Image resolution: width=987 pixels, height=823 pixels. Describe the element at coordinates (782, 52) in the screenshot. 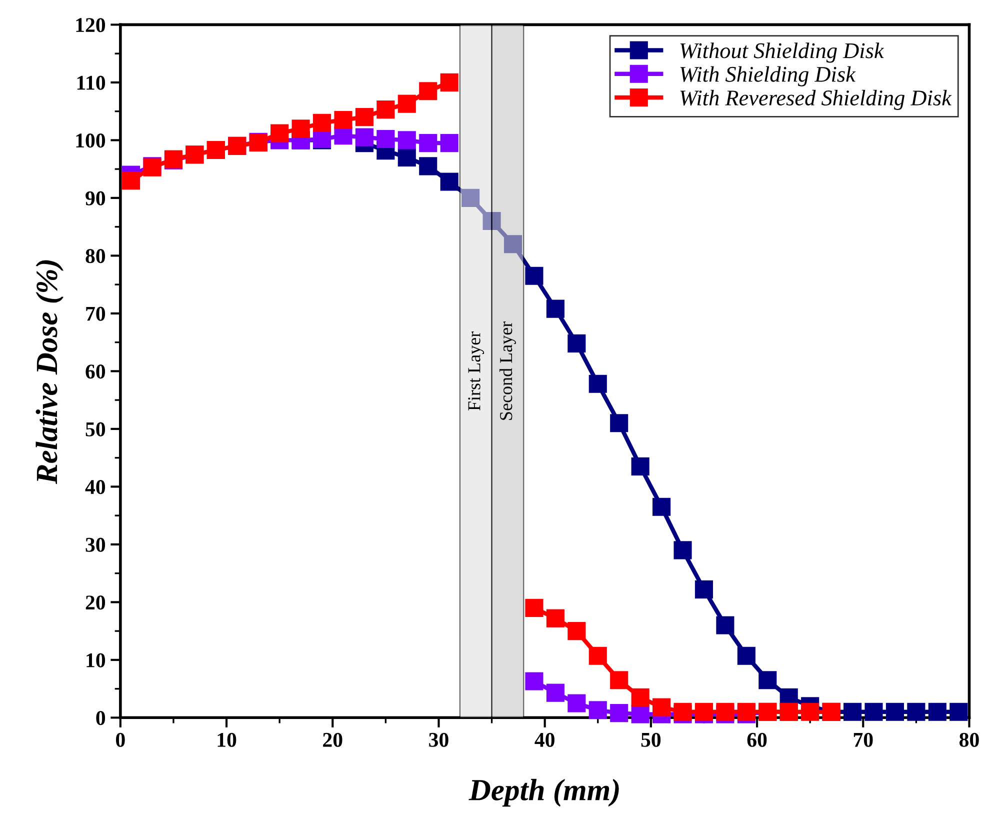

I see `legend-label: Without Shielding Disk` at that location.